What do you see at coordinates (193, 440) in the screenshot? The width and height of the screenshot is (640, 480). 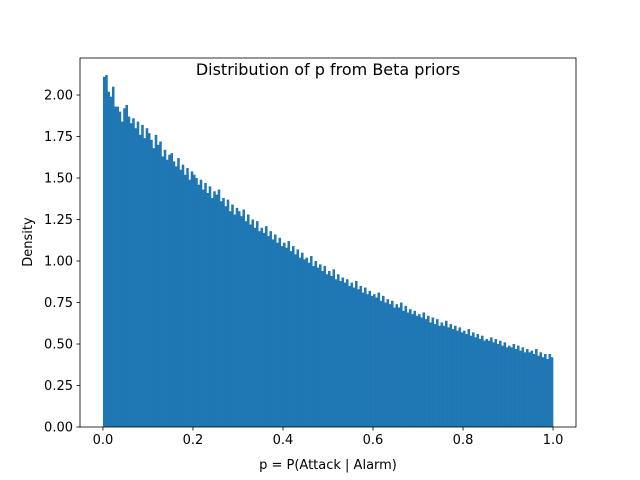 I see `x-tick-label: 0.2` at bounding box center [193, 440].